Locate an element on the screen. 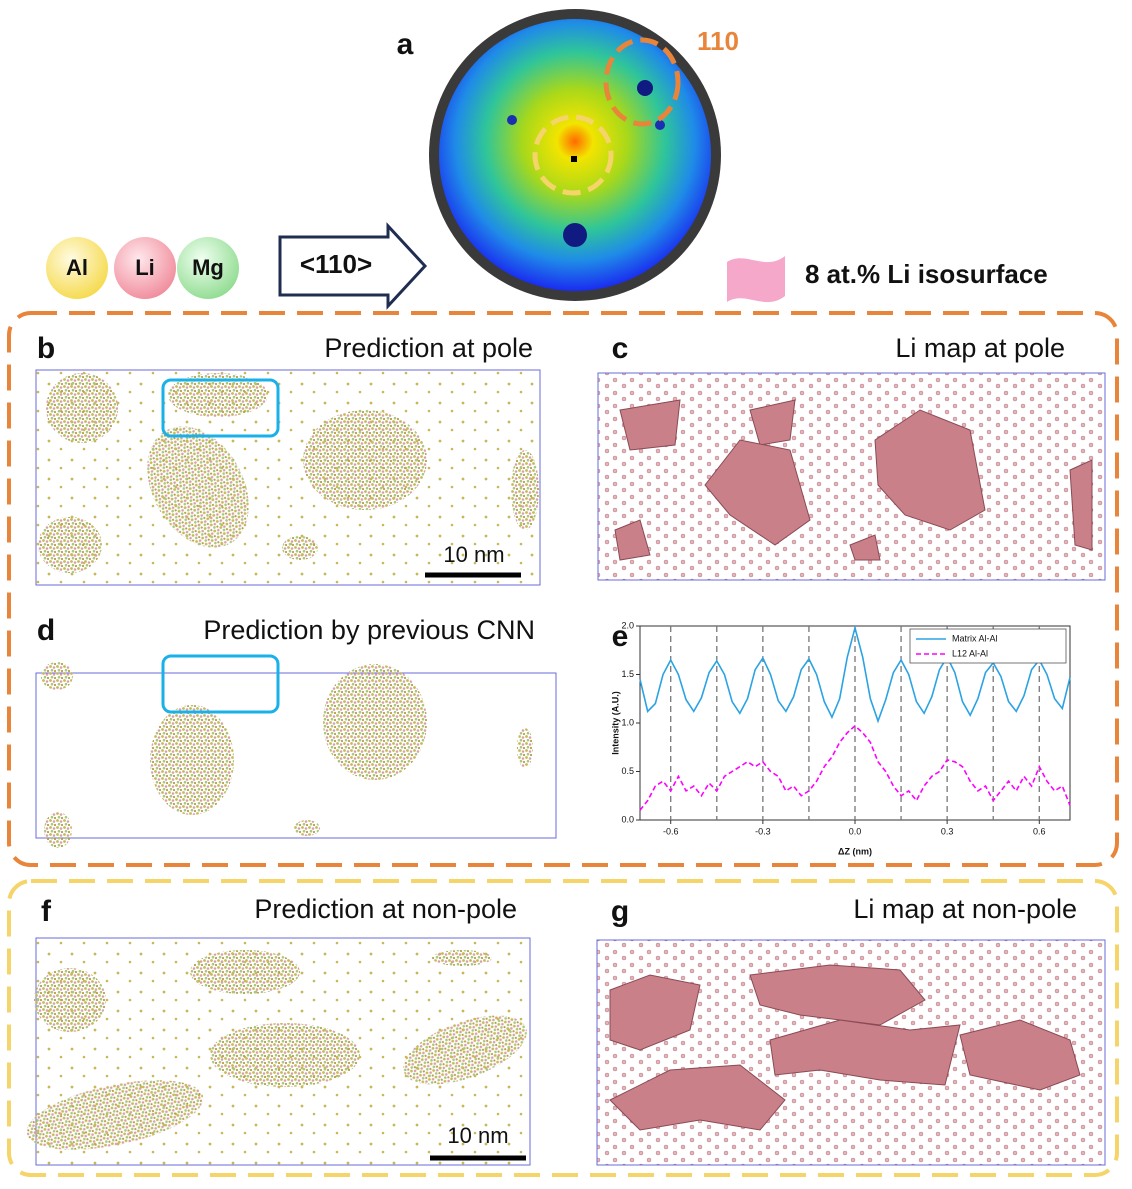 The height and width of the screenshot is (1189, 1132). x-axis-label: ΔZ (nm) is located at coordinates (855, 851).